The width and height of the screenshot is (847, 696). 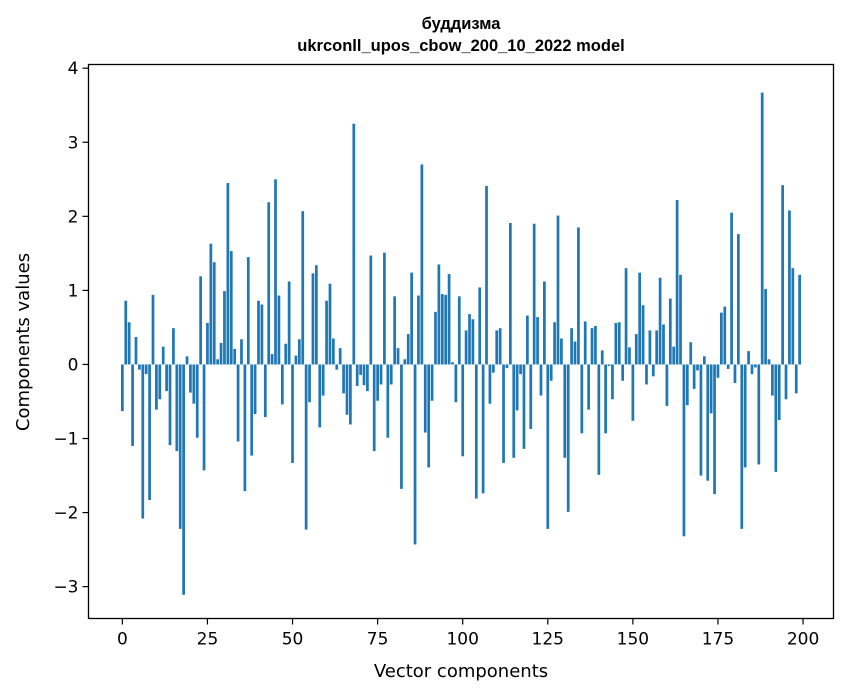 What do you see at coordinates (293, 640) in the screenshot?
I see `x-tick-label: 50` at bounding box center [293, 640].